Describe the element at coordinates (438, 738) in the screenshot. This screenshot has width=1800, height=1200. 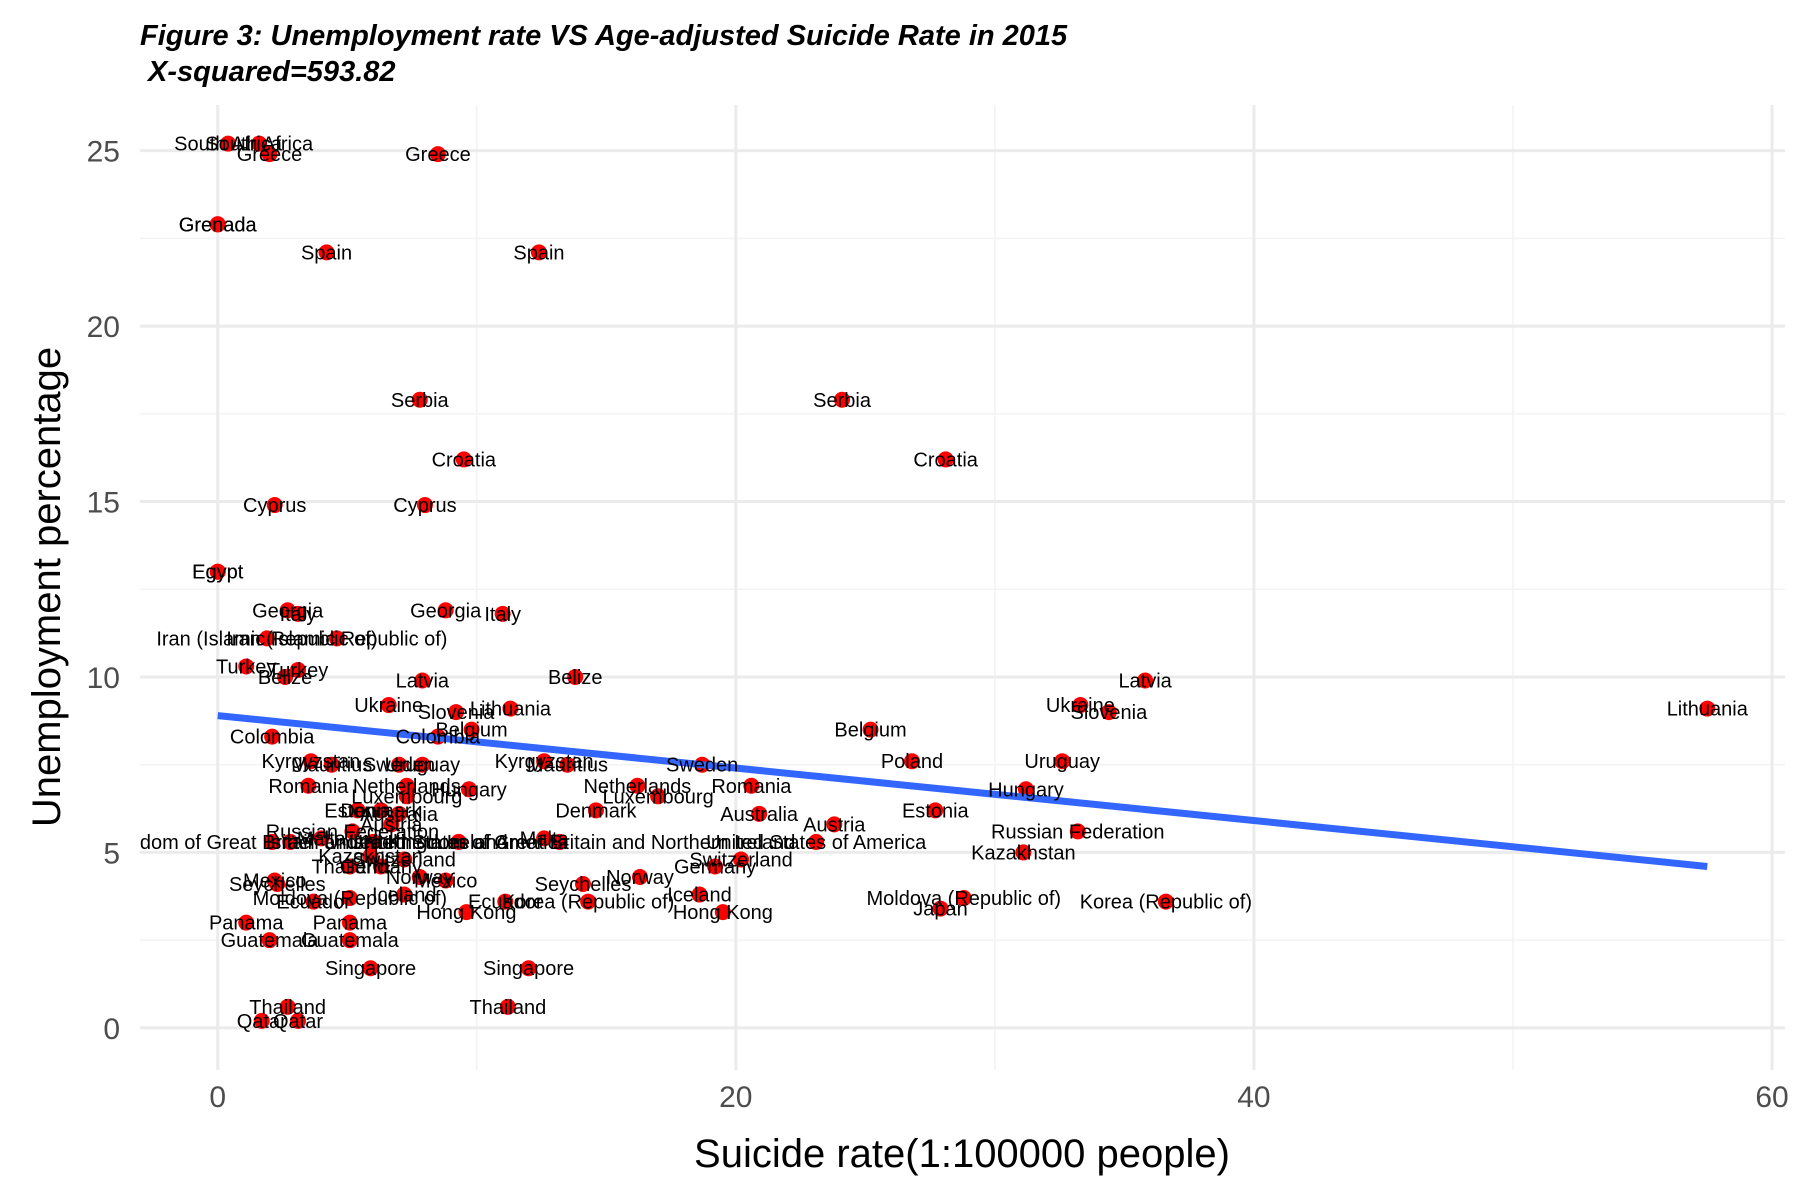
I see `point-label: Colombia` at that location.